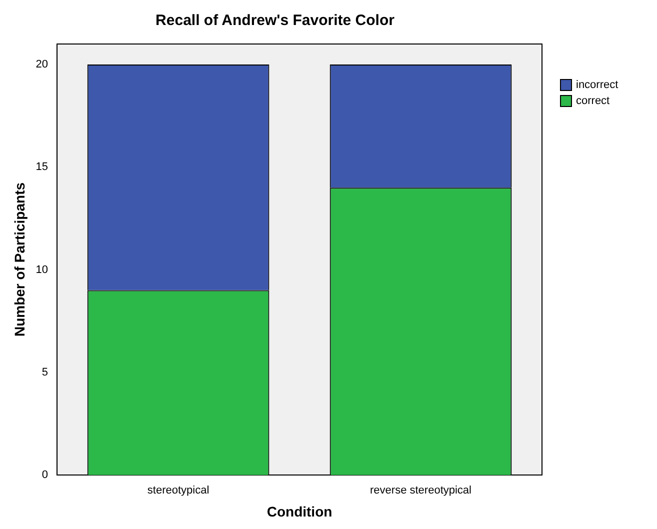  What do you see at coordinates (42, 64) in the screenshot?
I see `y-tick-label: 20` at bounding box center [42, 64].